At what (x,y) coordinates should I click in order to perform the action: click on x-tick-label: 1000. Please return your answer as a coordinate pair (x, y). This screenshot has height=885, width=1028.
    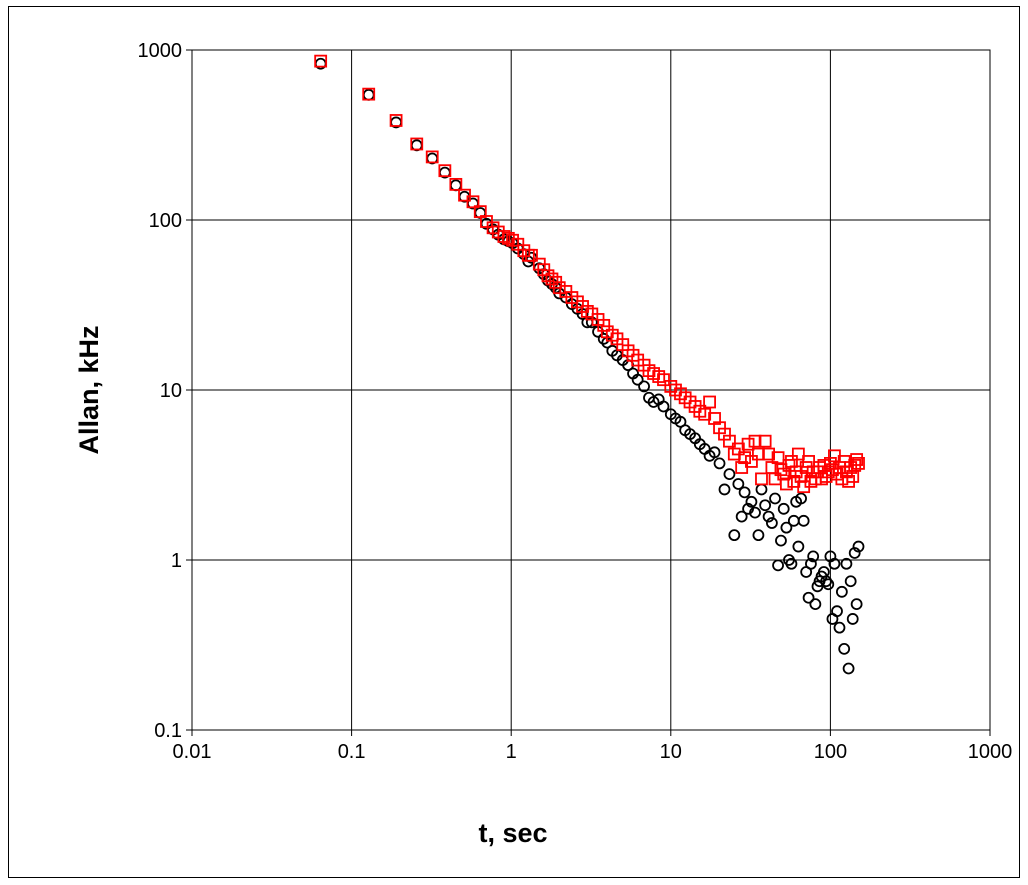
    Looking at the image, I should click on (990, 752).